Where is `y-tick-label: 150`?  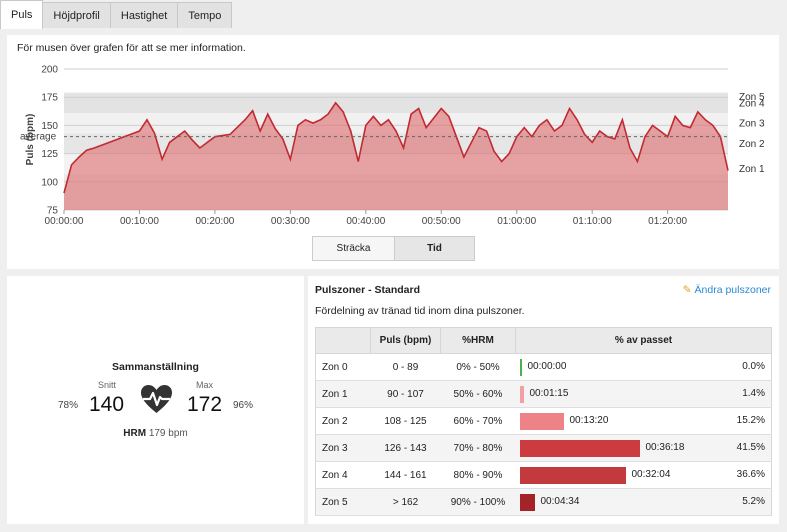 y-tick-label: 150 is located at coordinates (49, 126).